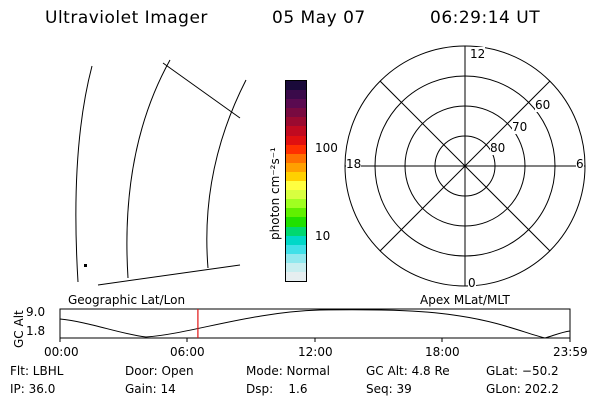 The height and width of the screenshot is (400, 600). What do you see at coordinates (127, 300) in the screenshot?
I see `geographic-label: Geographic Lat/Lon` at bounding box center [127, 300].